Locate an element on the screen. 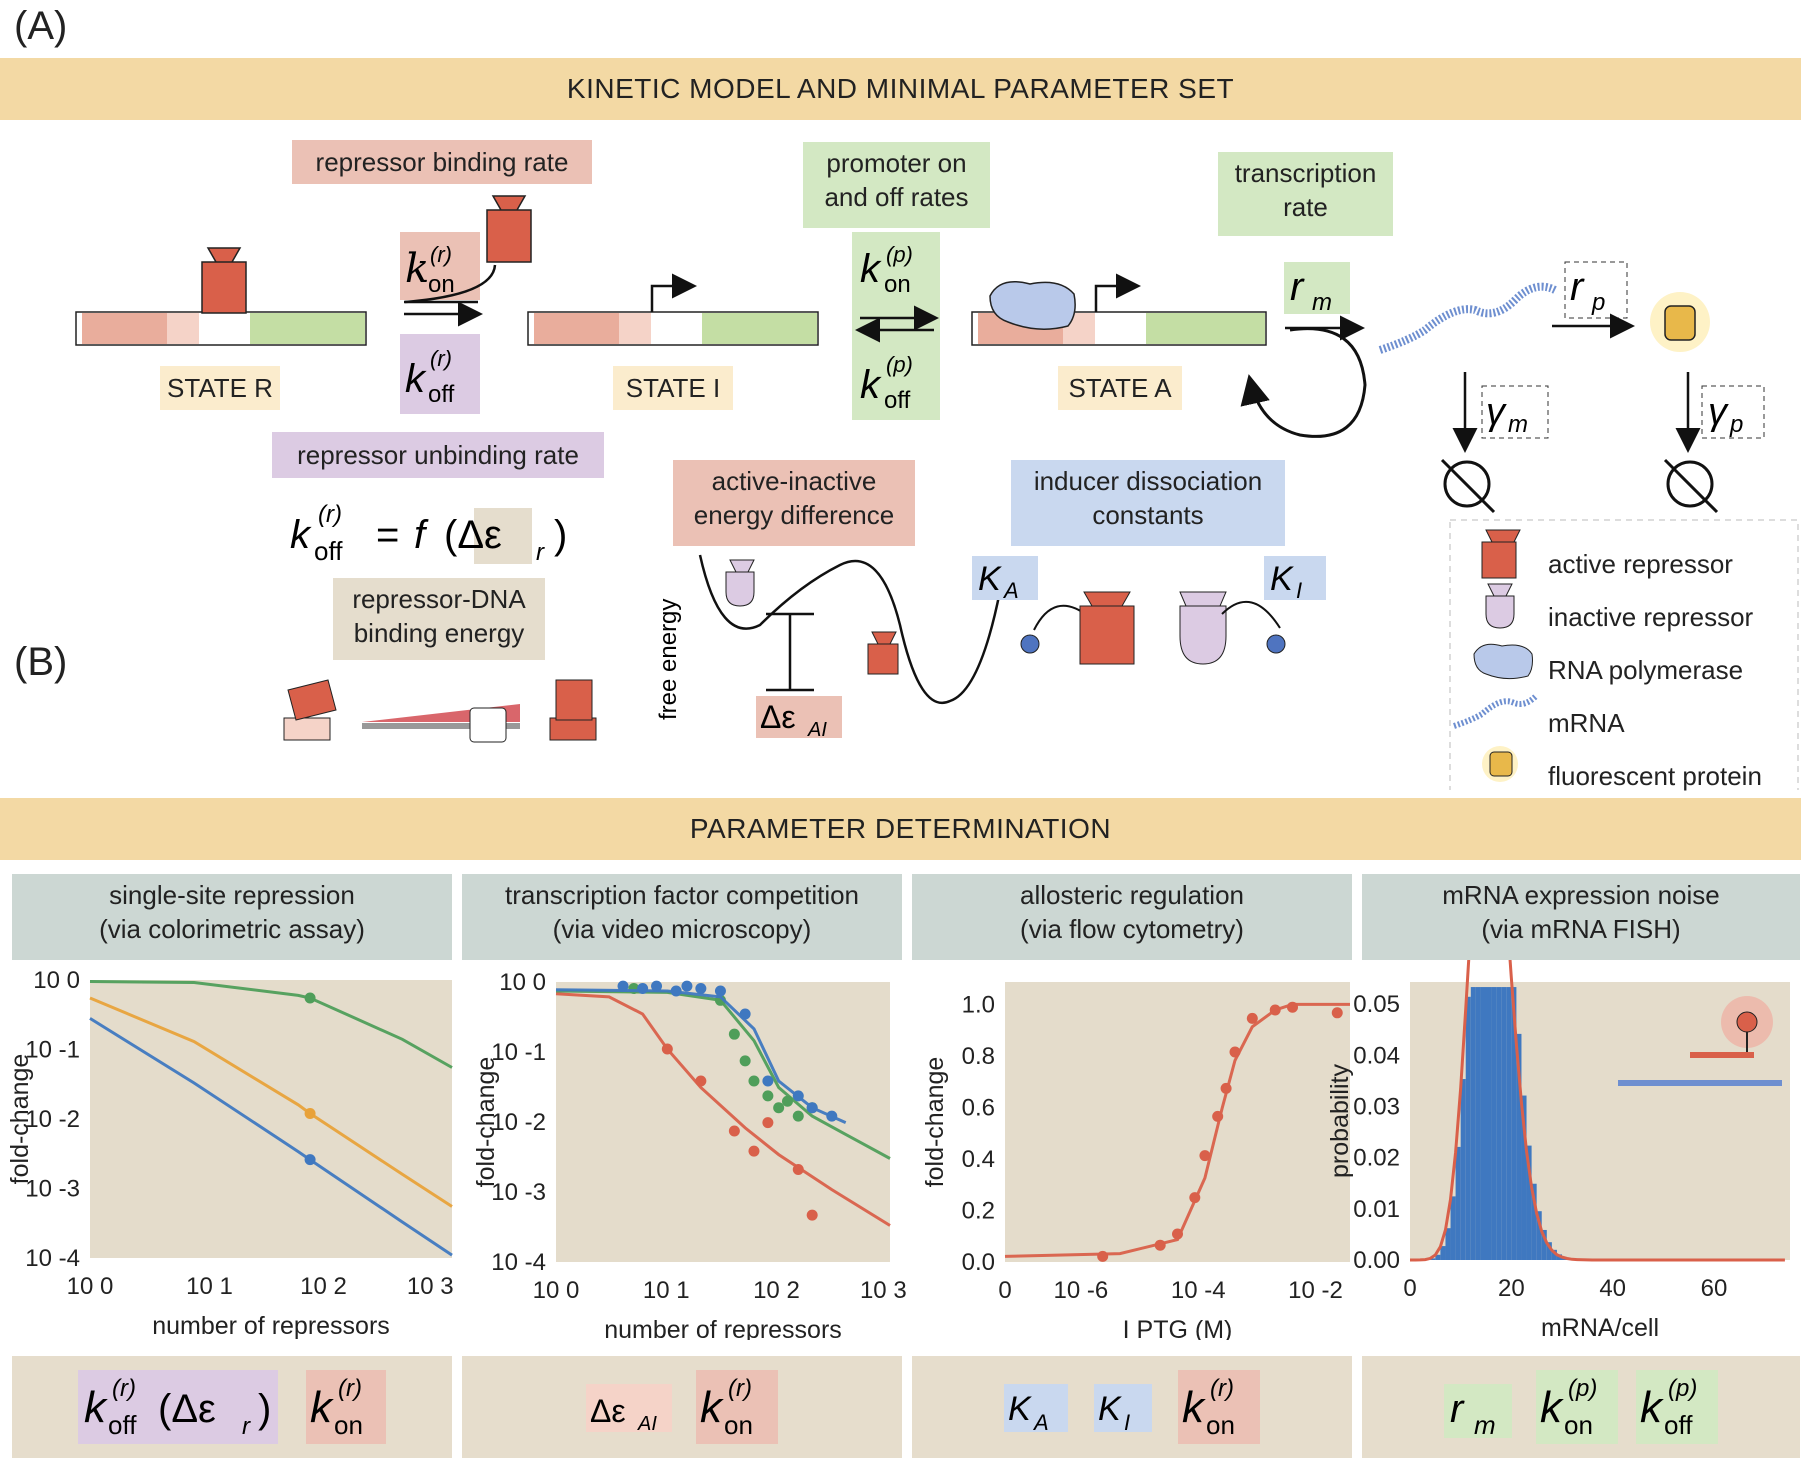 The width and height of the screenshot is (1801, 1458). legend-fluorescent-protein: fluorescent protein is located at coordinates (1655, 776).